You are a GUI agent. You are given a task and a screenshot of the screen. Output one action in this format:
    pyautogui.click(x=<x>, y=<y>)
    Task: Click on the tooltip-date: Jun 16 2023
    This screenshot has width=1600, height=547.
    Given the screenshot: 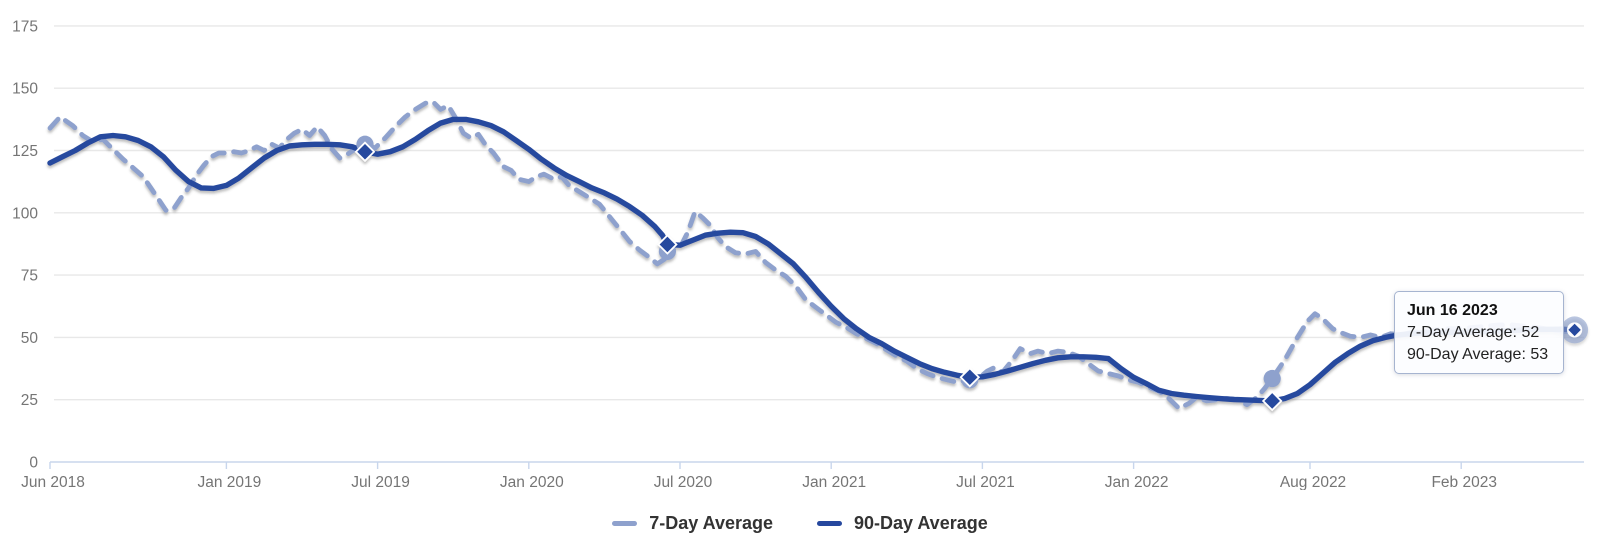 What is the action you would take?
    pyautogui.click(x=1452, y=310)
    